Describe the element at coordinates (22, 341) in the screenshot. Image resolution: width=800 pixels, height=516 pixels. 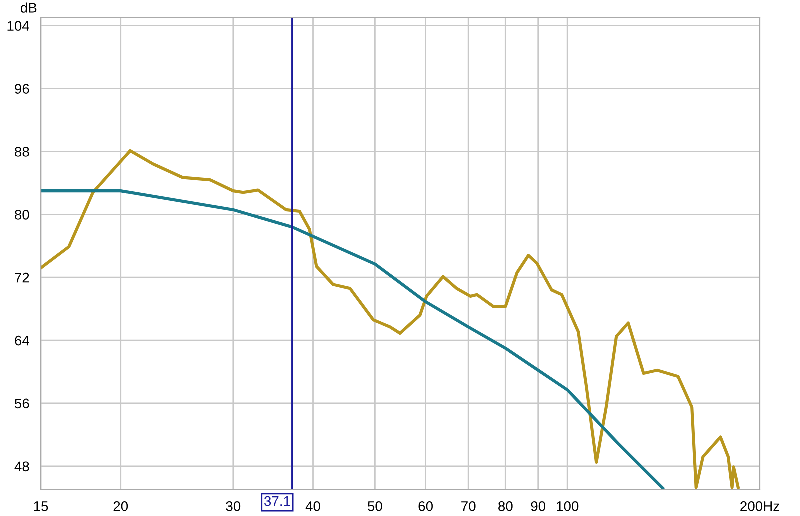
I see `y-tick-label: 64` at that location.